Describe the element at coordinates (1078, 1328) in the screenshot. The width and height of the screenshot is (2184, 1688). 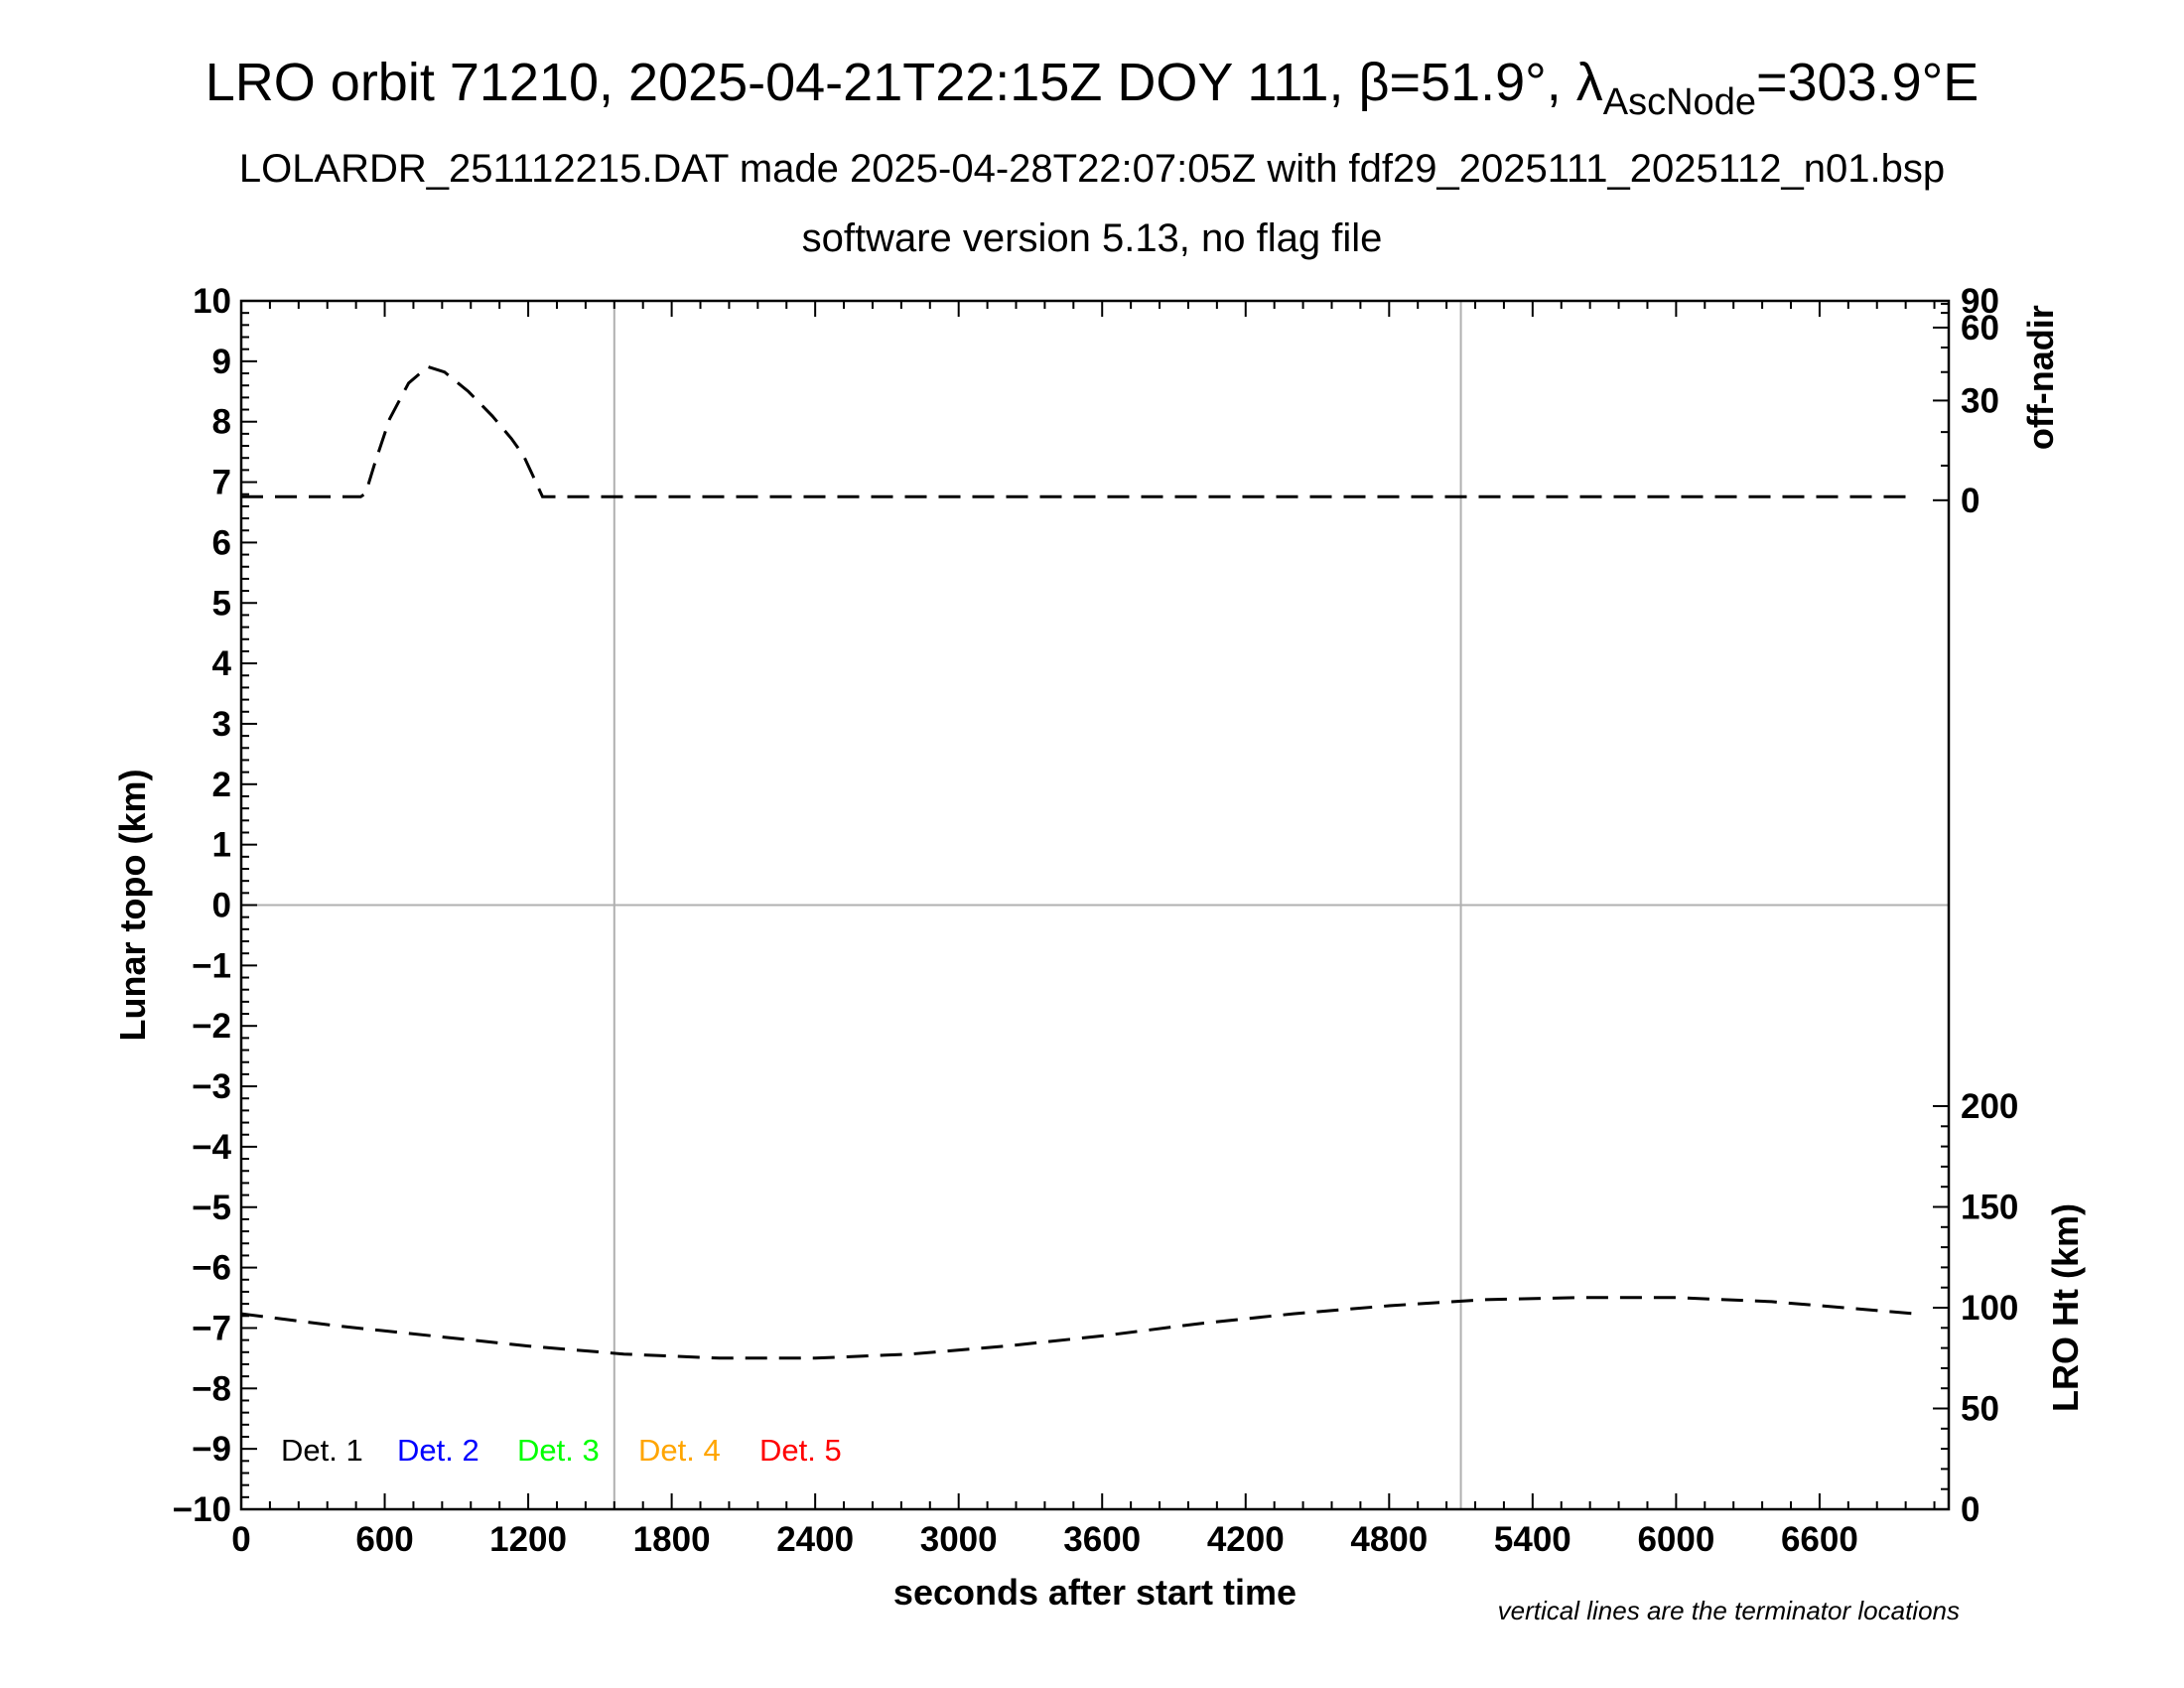
I see `series-lro-ht-line` at that location.